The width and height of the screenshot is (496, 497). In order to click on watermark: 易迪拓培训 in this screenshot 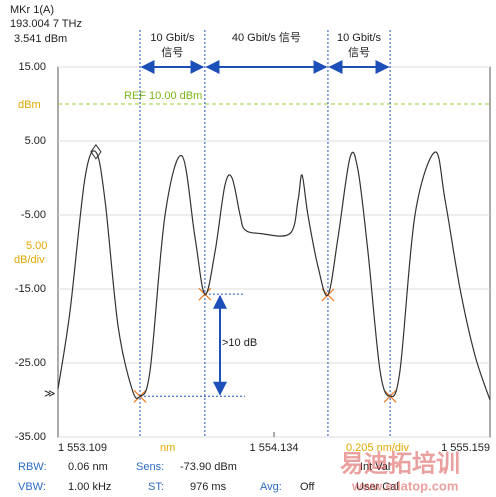, I will do `click(400, 463)`.